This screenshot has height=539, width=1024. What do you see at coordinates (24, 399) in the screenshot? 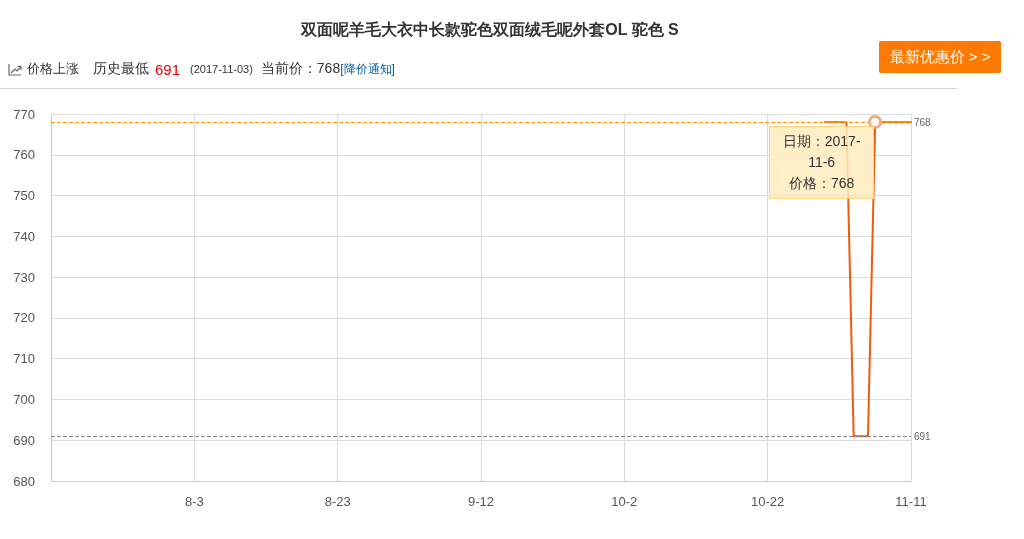
I see `y-tick-label: 700` at bounding box center [24, 399].